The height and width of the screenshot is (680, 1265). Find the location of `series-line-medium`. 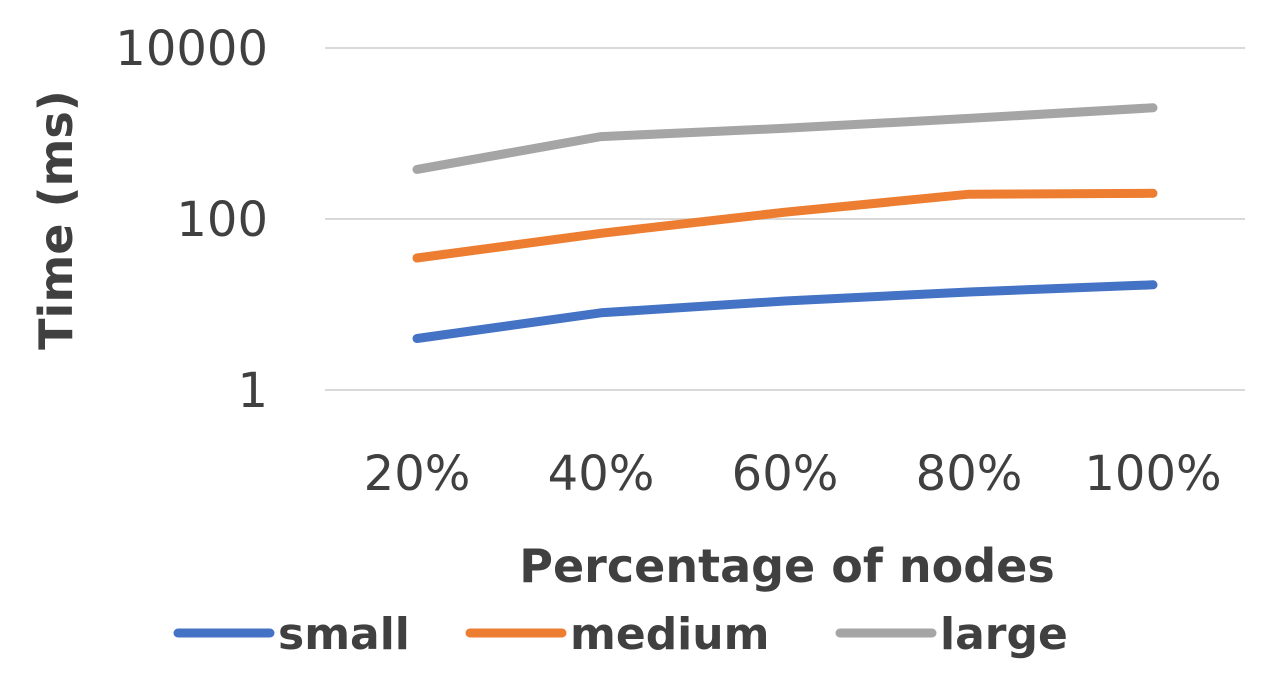

series-line-medium is located at coordinates (785, 225).